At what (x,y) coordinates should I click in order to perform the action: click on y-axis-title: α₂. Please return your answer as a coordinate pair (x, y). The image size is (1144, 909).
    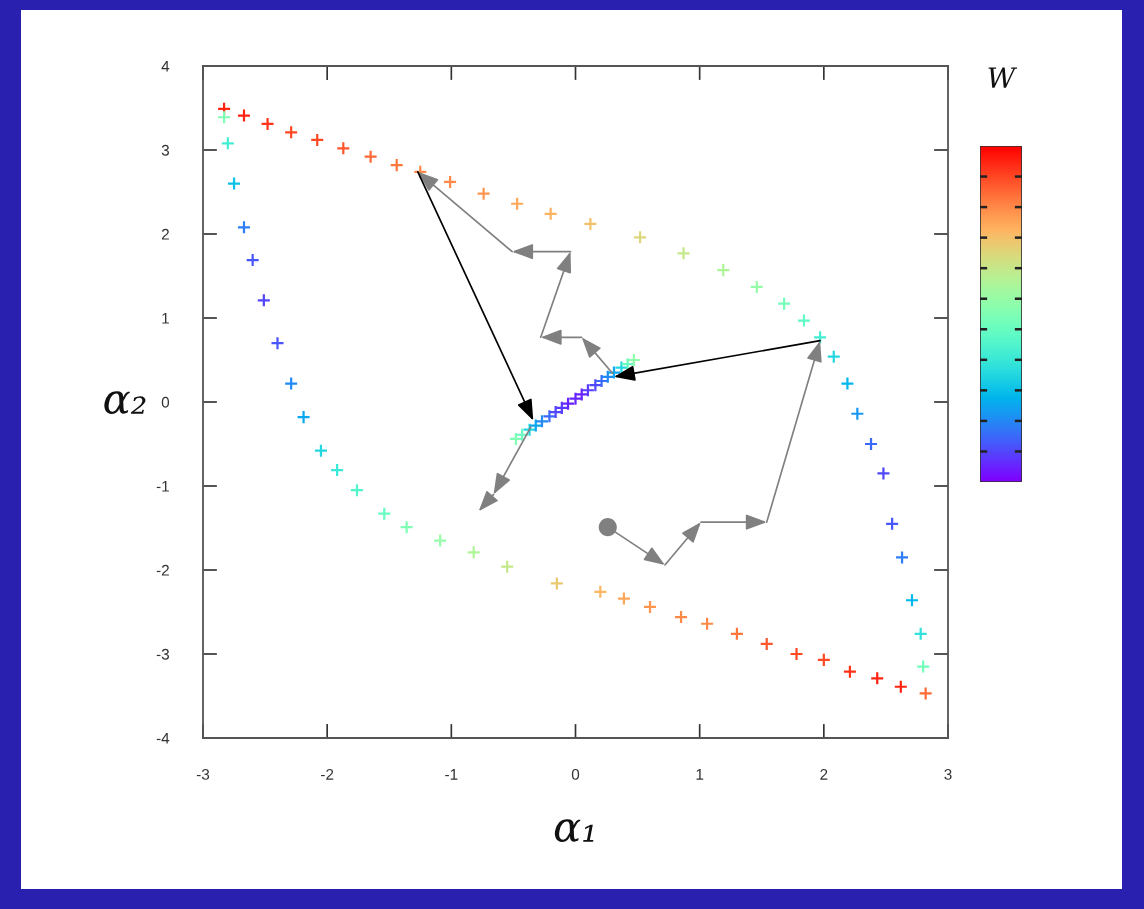
    Looking at the image, I should click on (125, 403).